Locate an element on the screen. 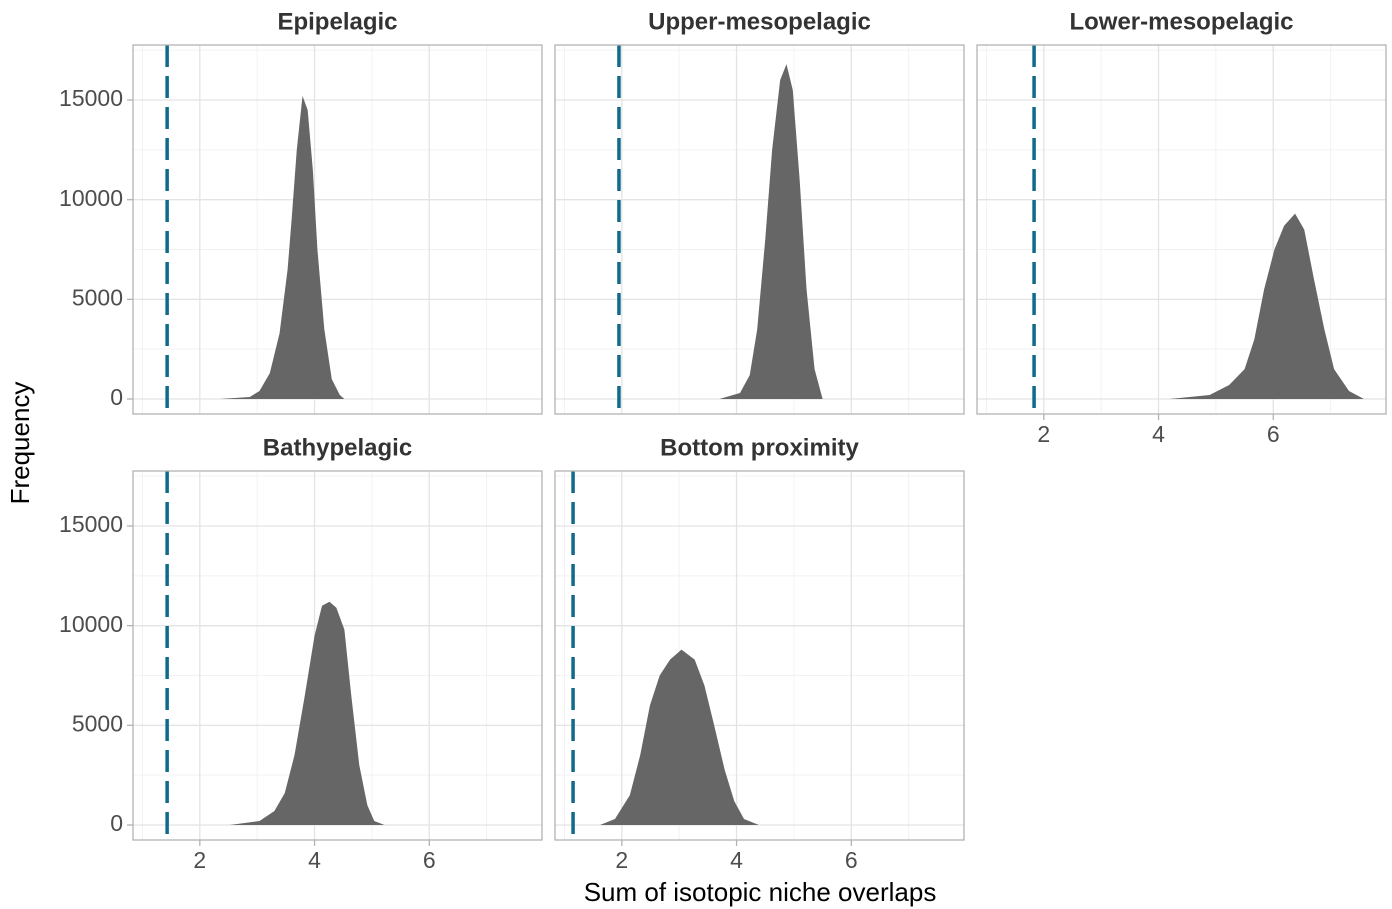  x-axis-title: Sum of isotopic niche overlaps is located at coordinates (760, 892).